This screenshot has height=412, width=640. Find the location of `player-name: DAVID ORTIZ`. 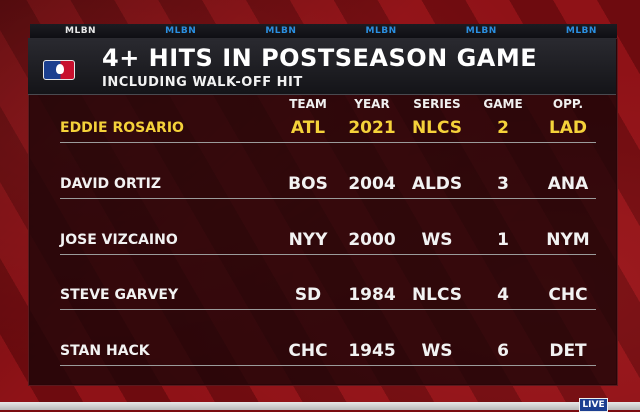

player-name: DAVID ORTIZ is located at coordinates (111, 184).